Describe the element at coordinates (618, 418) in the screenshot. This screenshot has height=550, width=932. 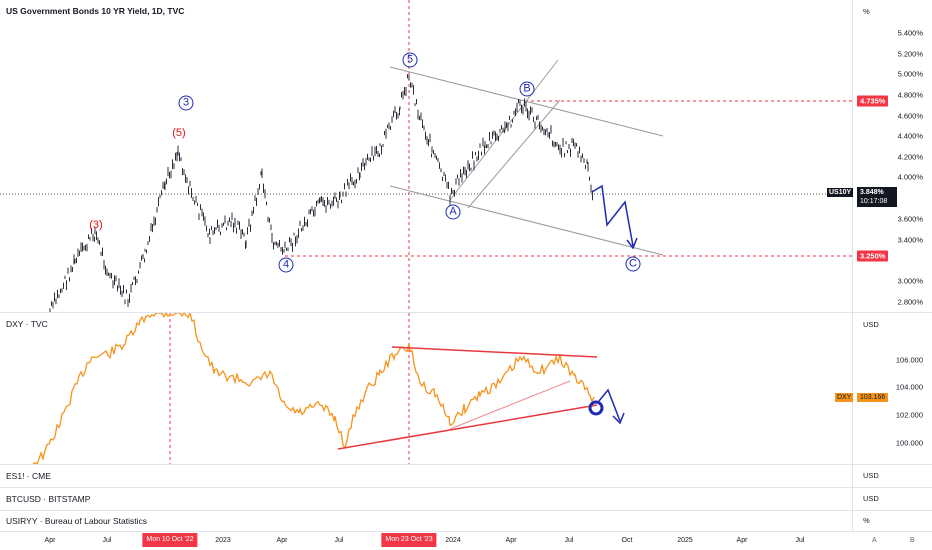
I see `dxy-projection-arrow-head` at that location.